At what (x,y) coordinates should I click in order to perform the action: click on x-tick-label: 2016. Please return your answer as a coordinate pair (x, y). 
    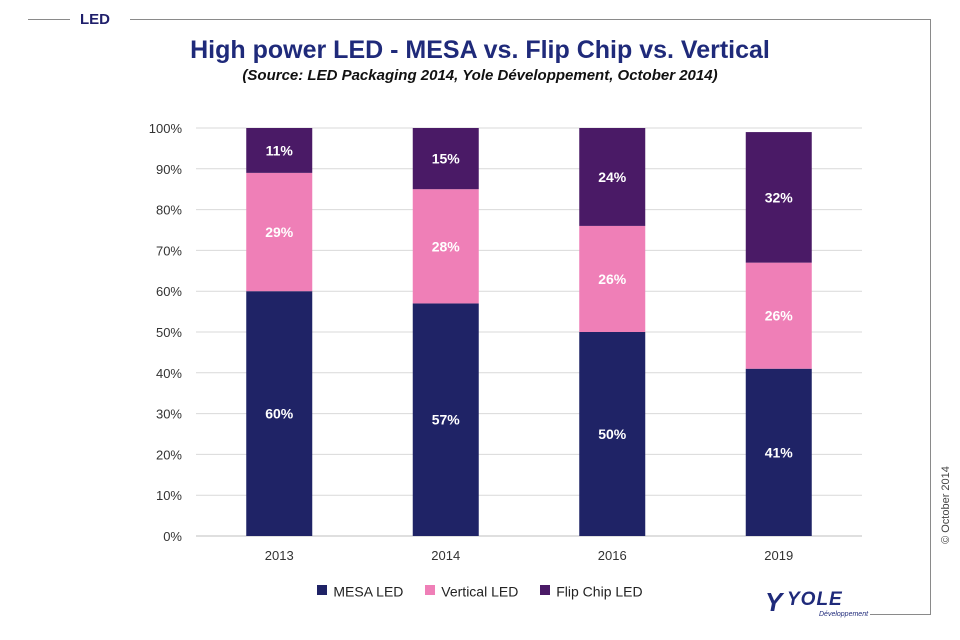
    Looking at the image, I should click on (612, 555).